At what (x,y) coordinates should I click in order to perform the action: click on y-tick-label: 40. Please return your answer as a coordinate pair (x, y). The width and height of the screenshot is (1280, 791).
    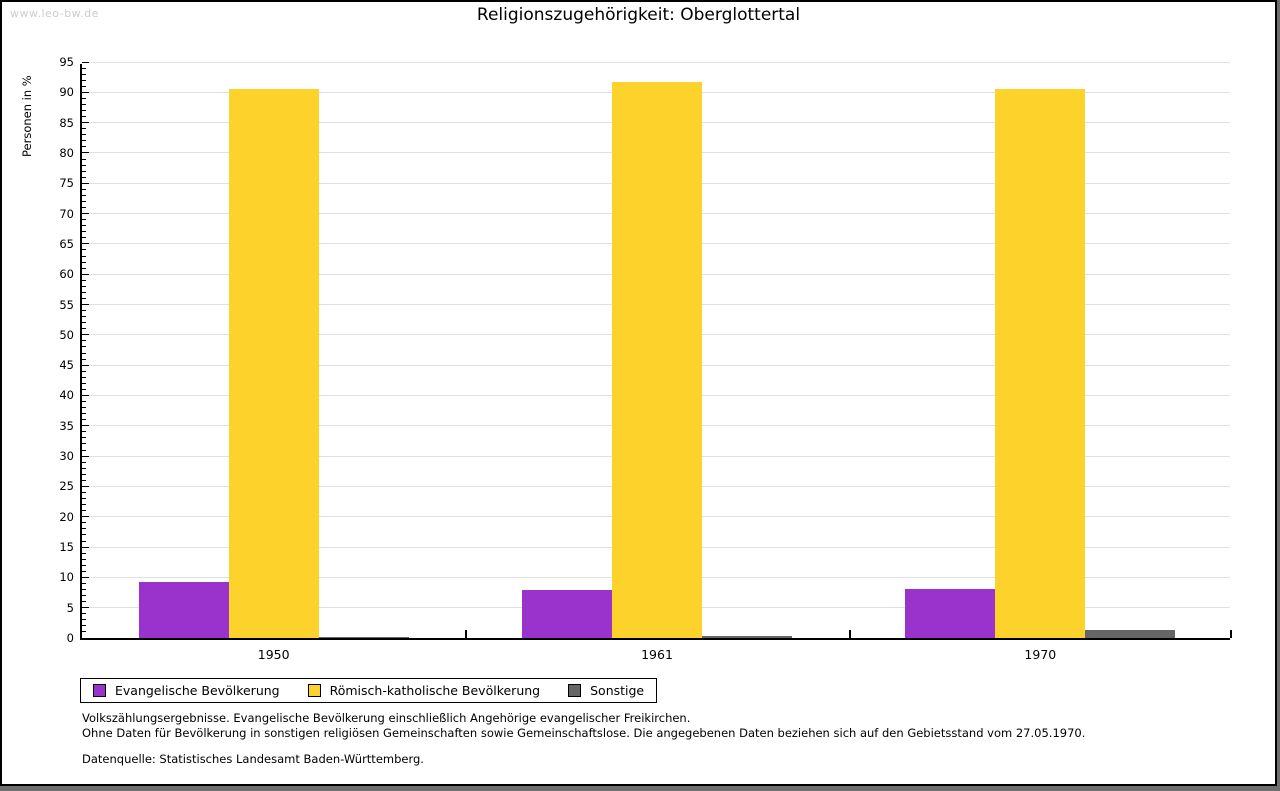
    Looking at the image, I should click on (66, 395).